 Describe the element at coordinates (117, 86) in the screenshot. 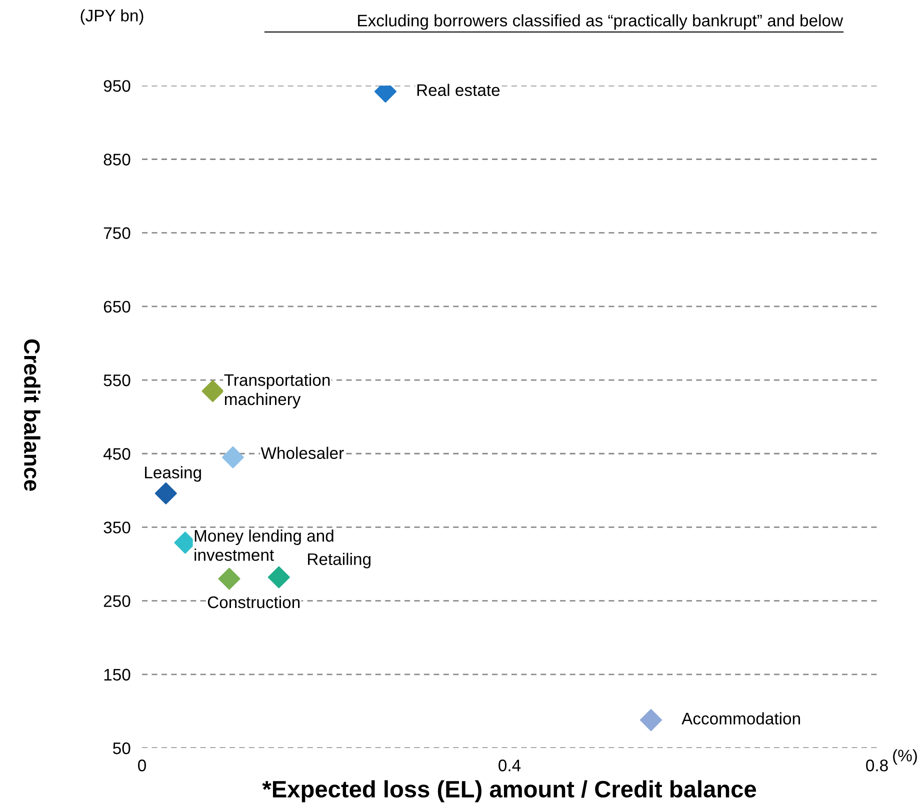

I see `y-tick-label: 950` at that location.